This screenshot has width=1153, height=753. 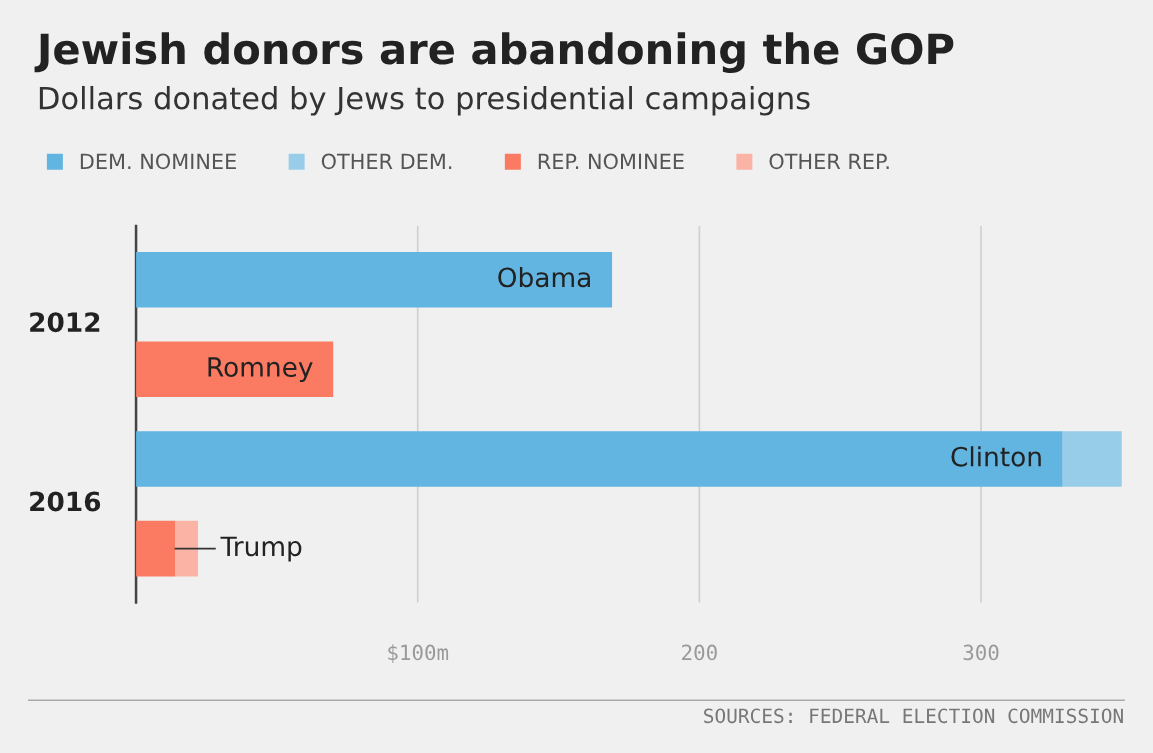 What do you see at coordinates (65, 501) in the screenshot?
I see `text: 2016` at bounding box center [65, 501].